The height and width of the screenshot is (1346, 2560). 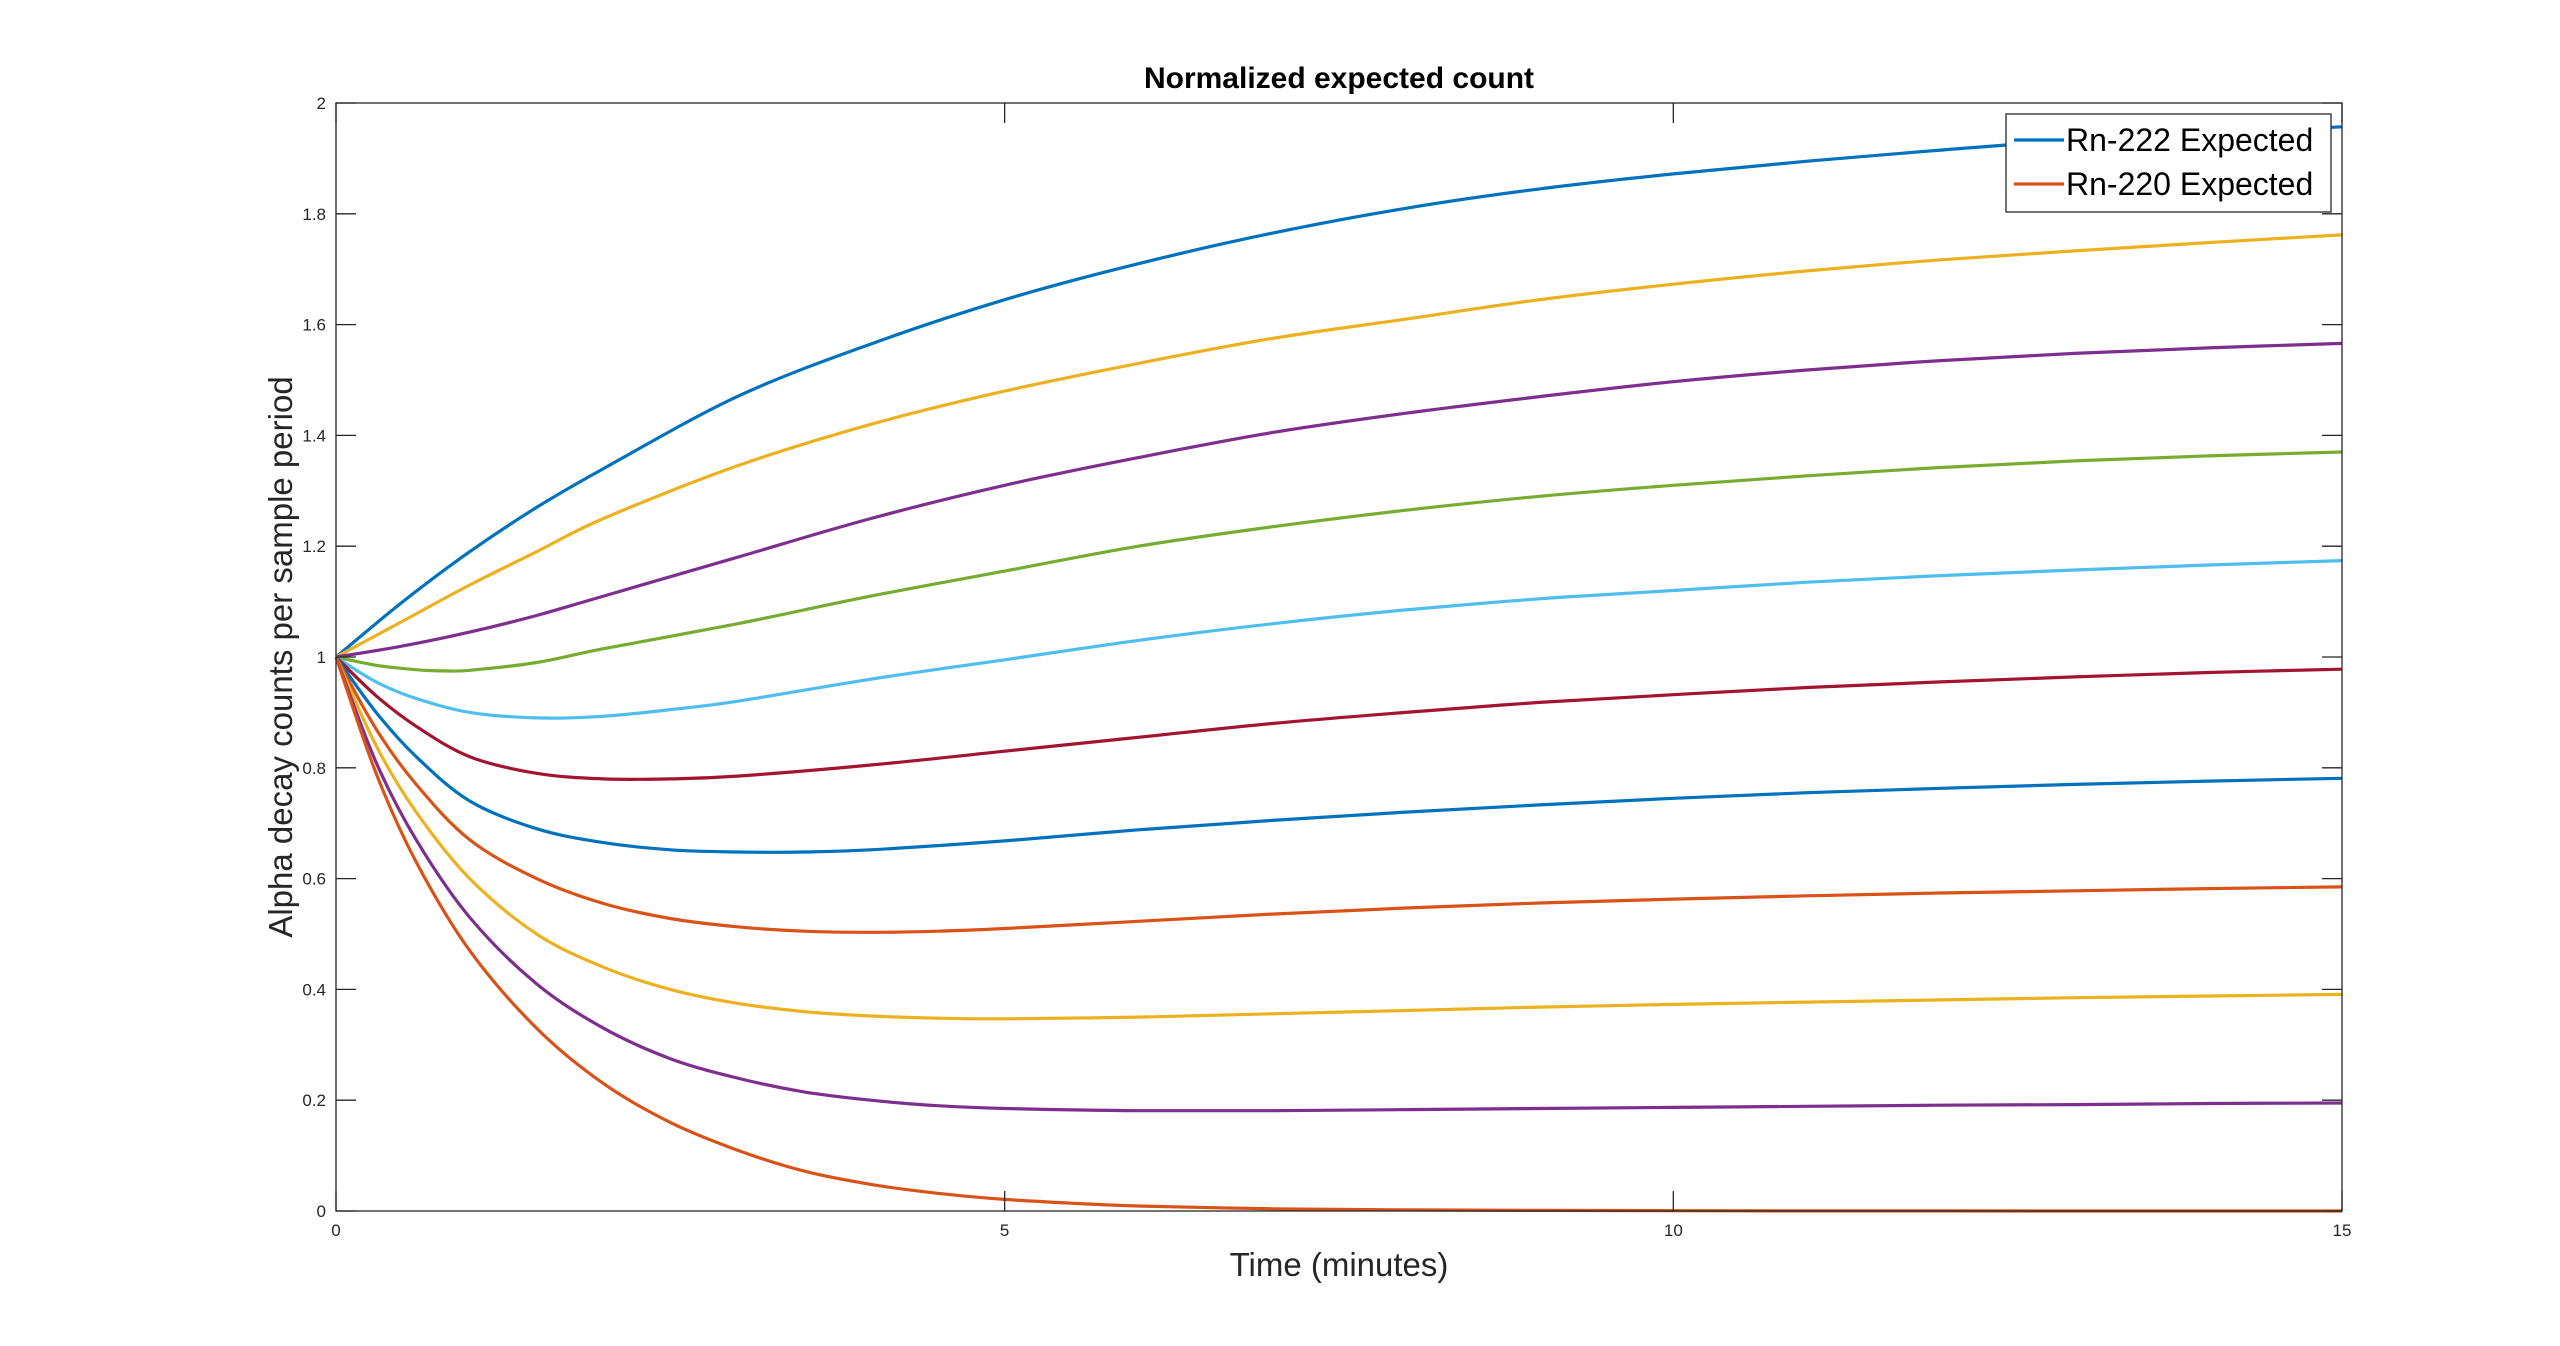 What do you see at coordinates (280, 656) in the screenshot?
I see `y-axis-label: Alpha decay counts per sample period` at bounding box center [280, 656].